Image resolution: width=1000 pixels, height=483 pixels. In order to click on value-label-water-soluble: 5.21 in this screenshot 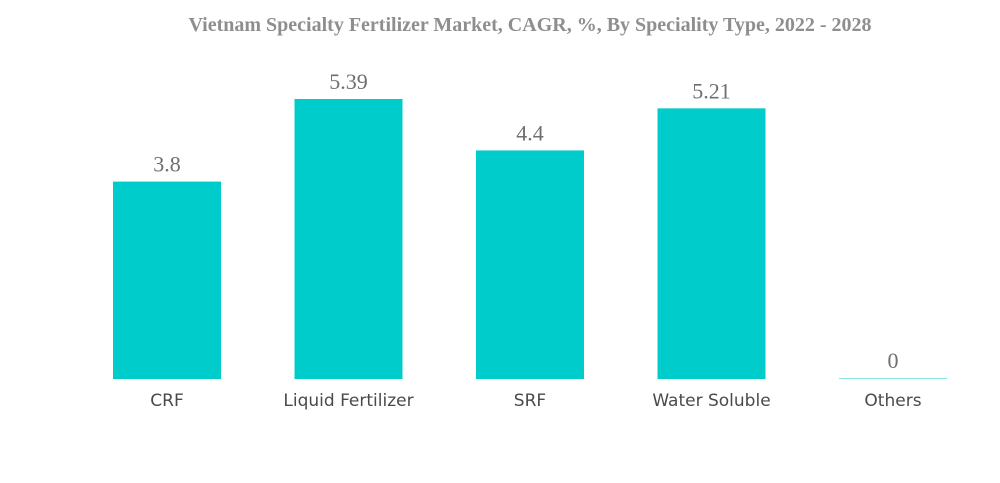, I will do `click(711, 90)`.